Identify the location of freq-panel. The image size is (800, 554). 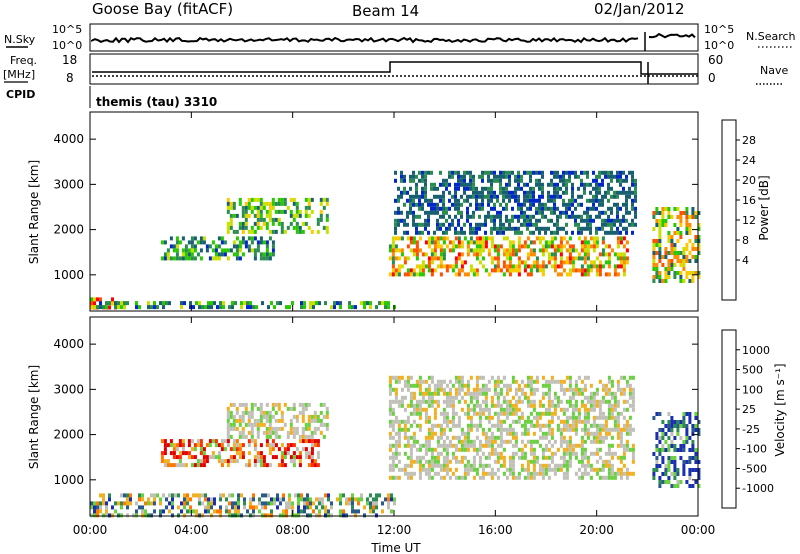
(394, 69).